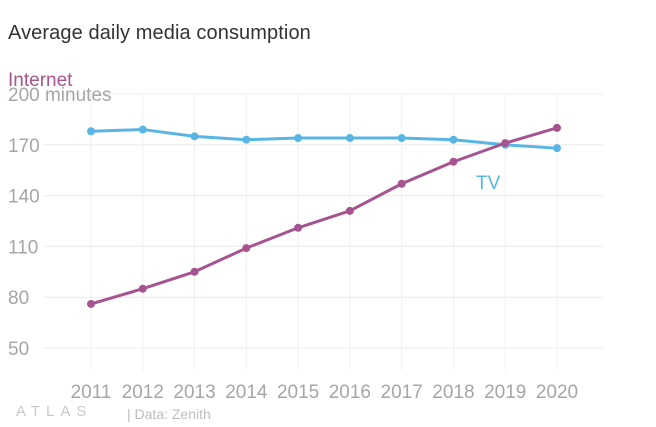 The image size is (656, 427). What do you see at coordinates (402, 392) in the screenshot?
I see `x-tick-label: 2017` at bounding box center [402, 392].